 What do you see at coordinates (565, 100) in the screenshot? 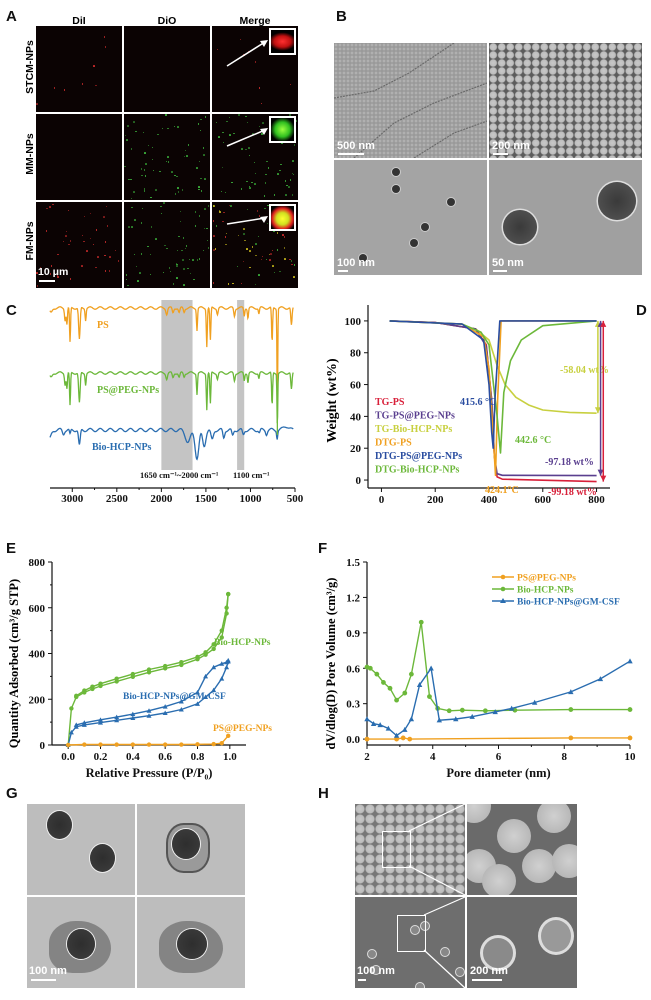
I see `micrograph-tile: 200 nm` at bounding box center [565, 100].